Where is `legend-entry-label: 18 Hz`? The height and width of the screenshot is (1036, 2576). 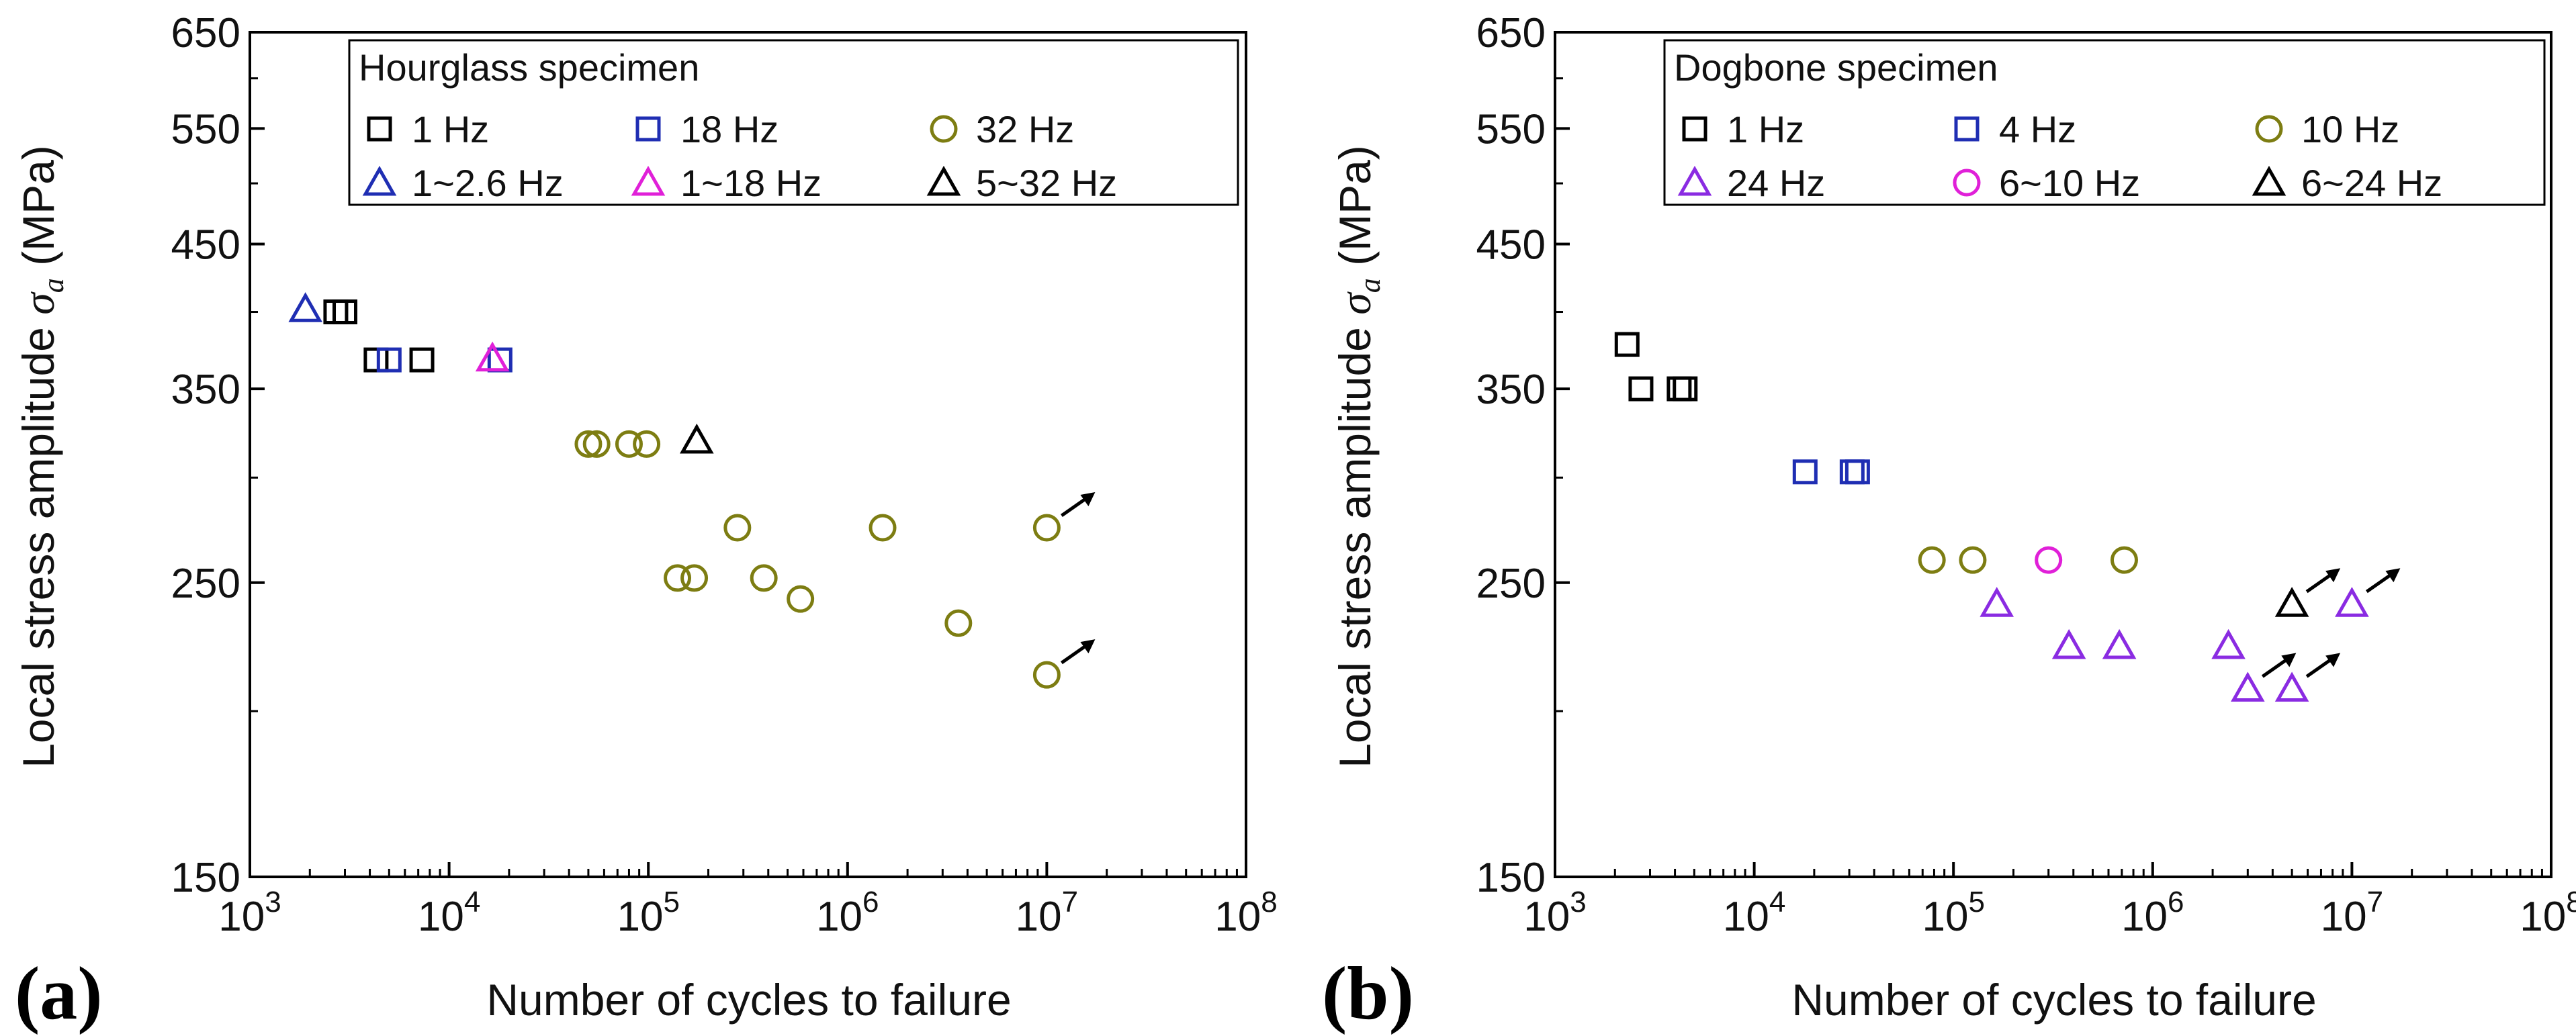 legend-entry-label: 18 Hz is located at coordinates (729, 129).